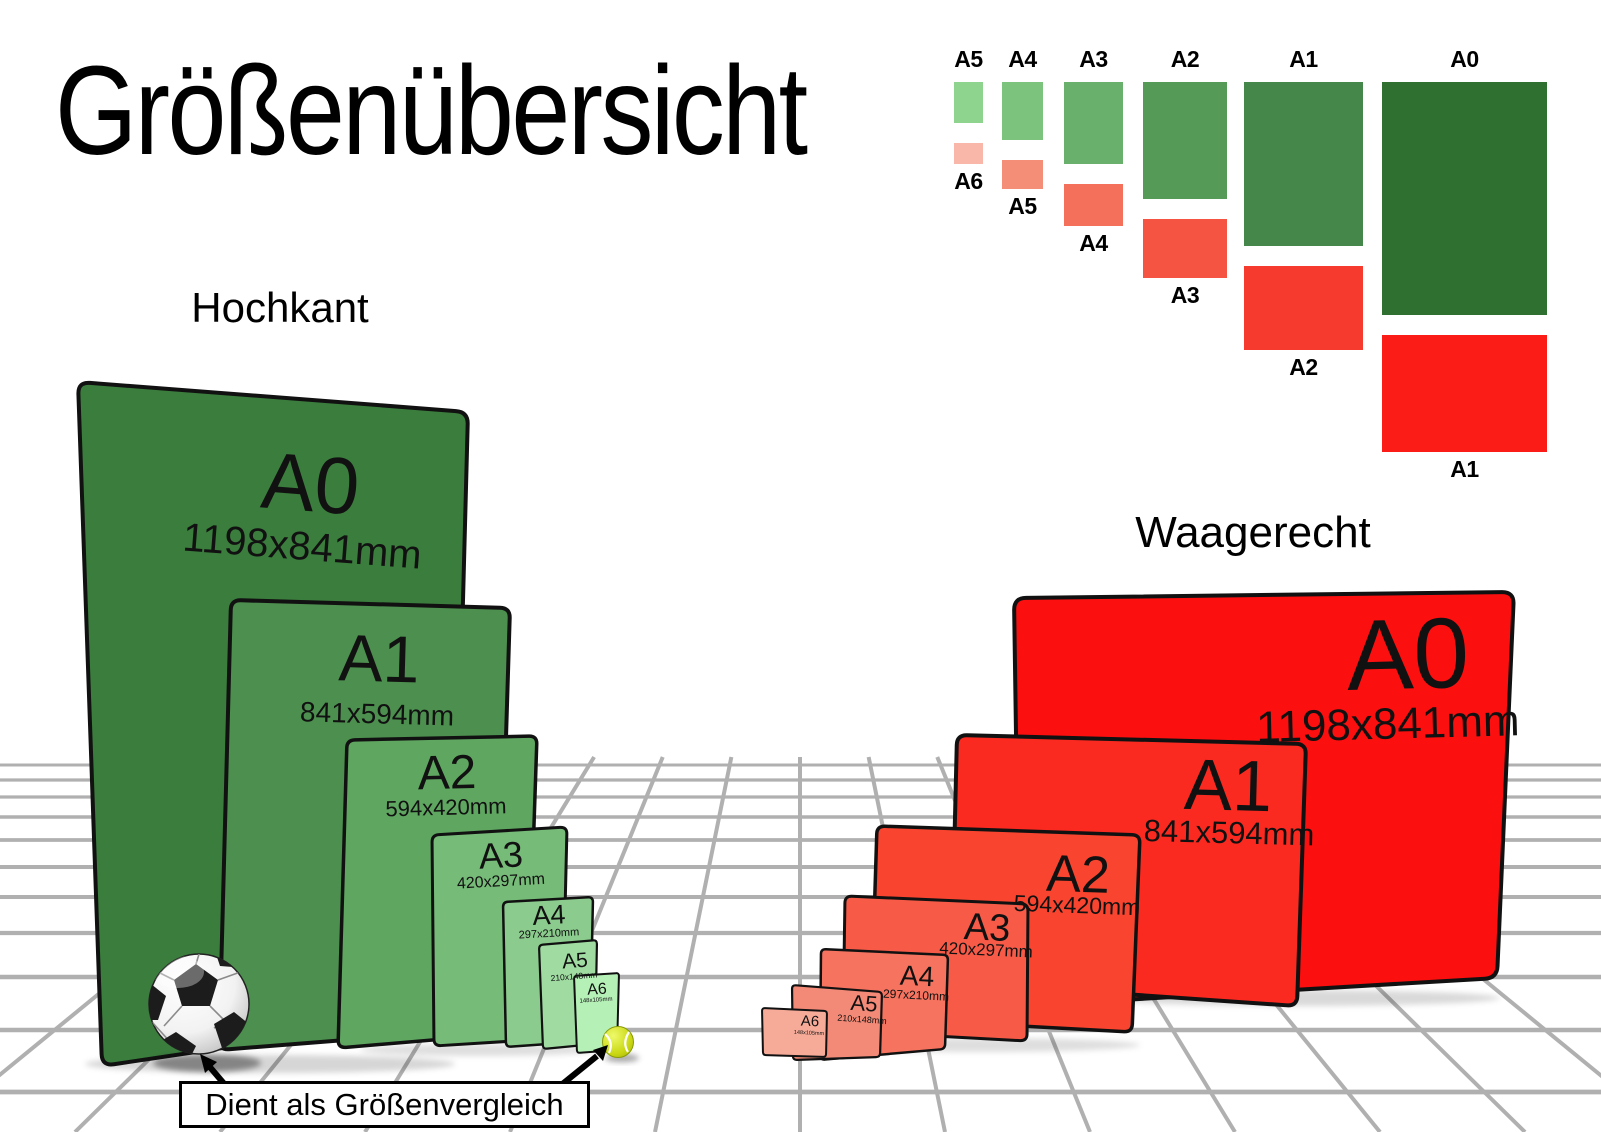 The width and height of the screenshot is (1601, 1132). Describe the element at coordinates (968, 59) in the screenshot. I see `mini-portrait-label: A5` at that location.